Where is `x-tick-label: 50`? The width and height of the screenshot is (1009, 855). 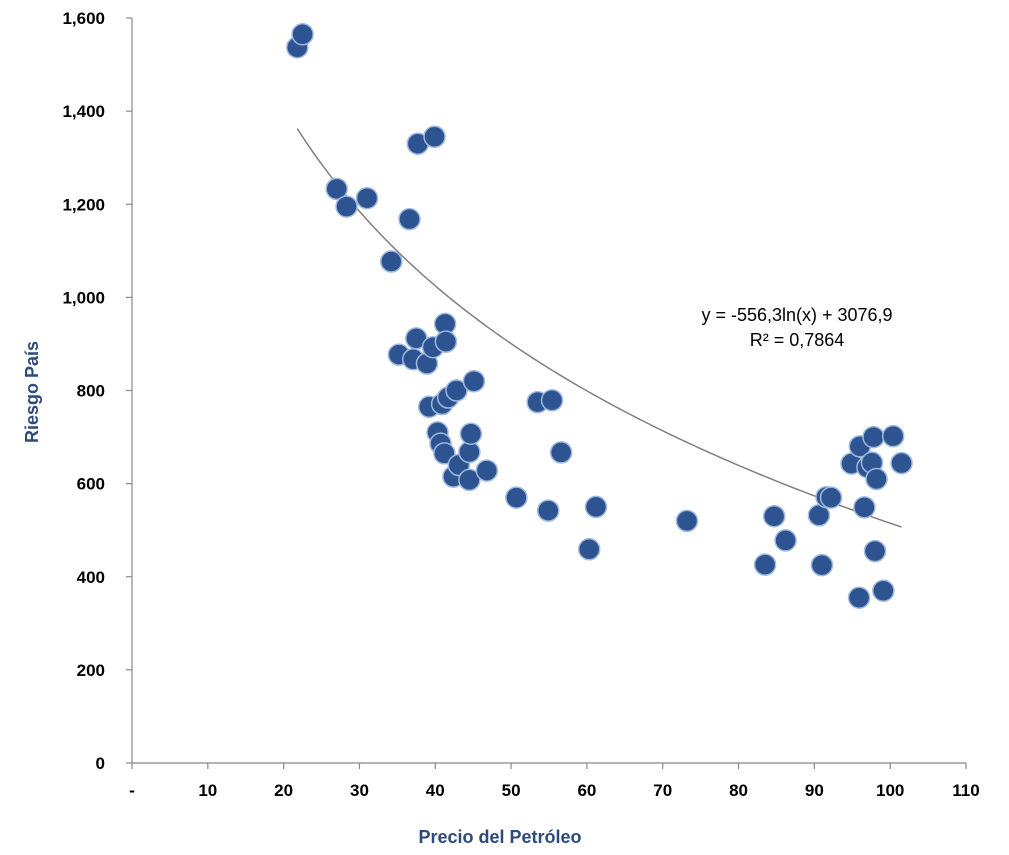
x-tick-label: 50 is located at coordinates (511, 790).